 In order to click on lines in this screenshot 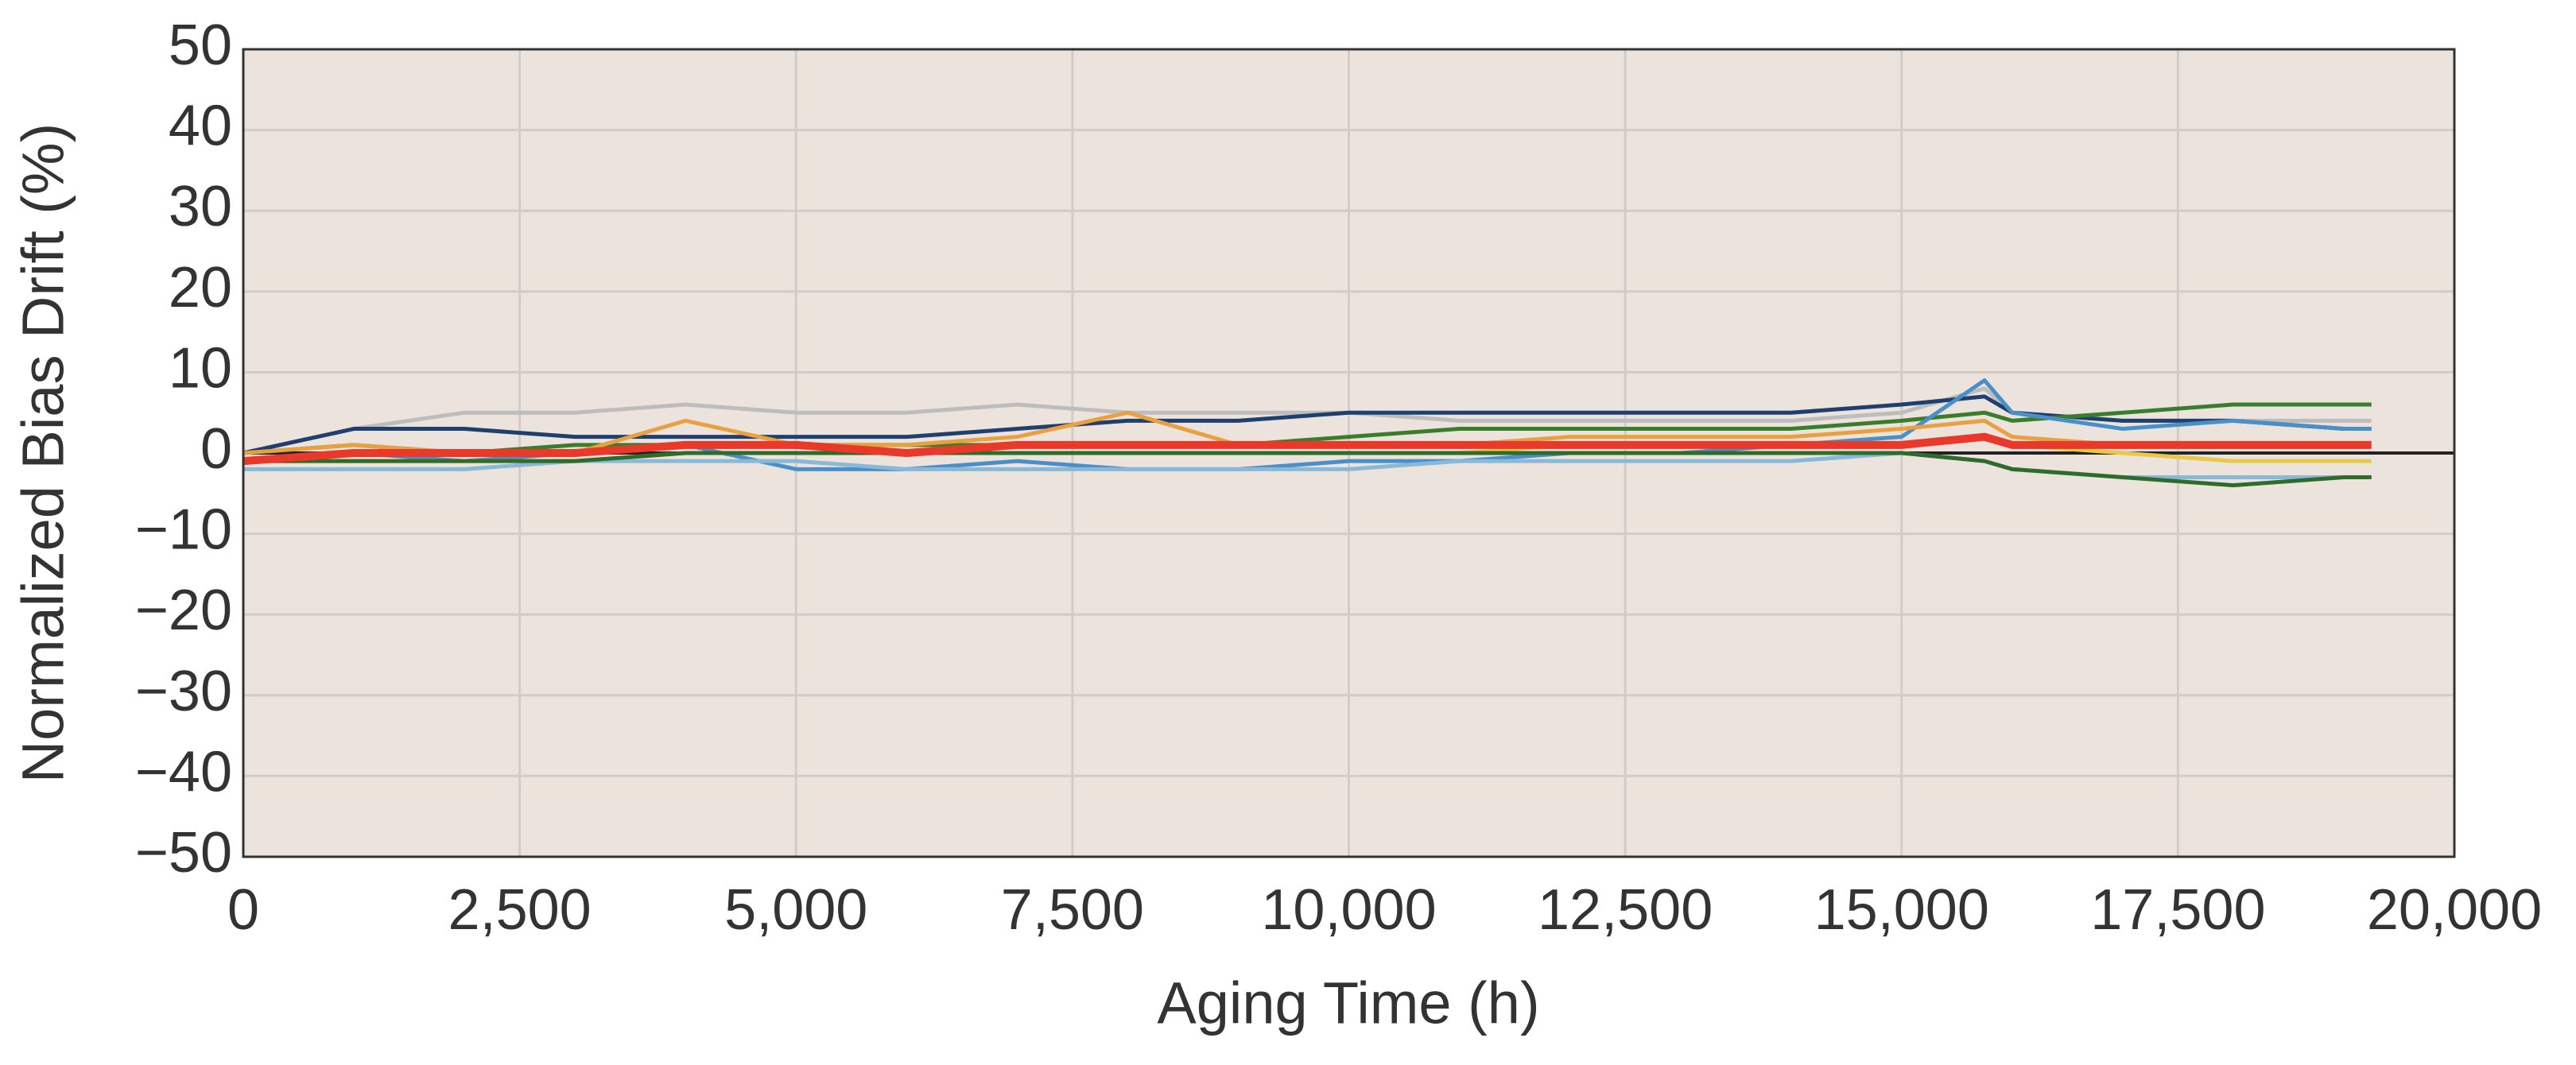, I will do `click(1307, 433)`.